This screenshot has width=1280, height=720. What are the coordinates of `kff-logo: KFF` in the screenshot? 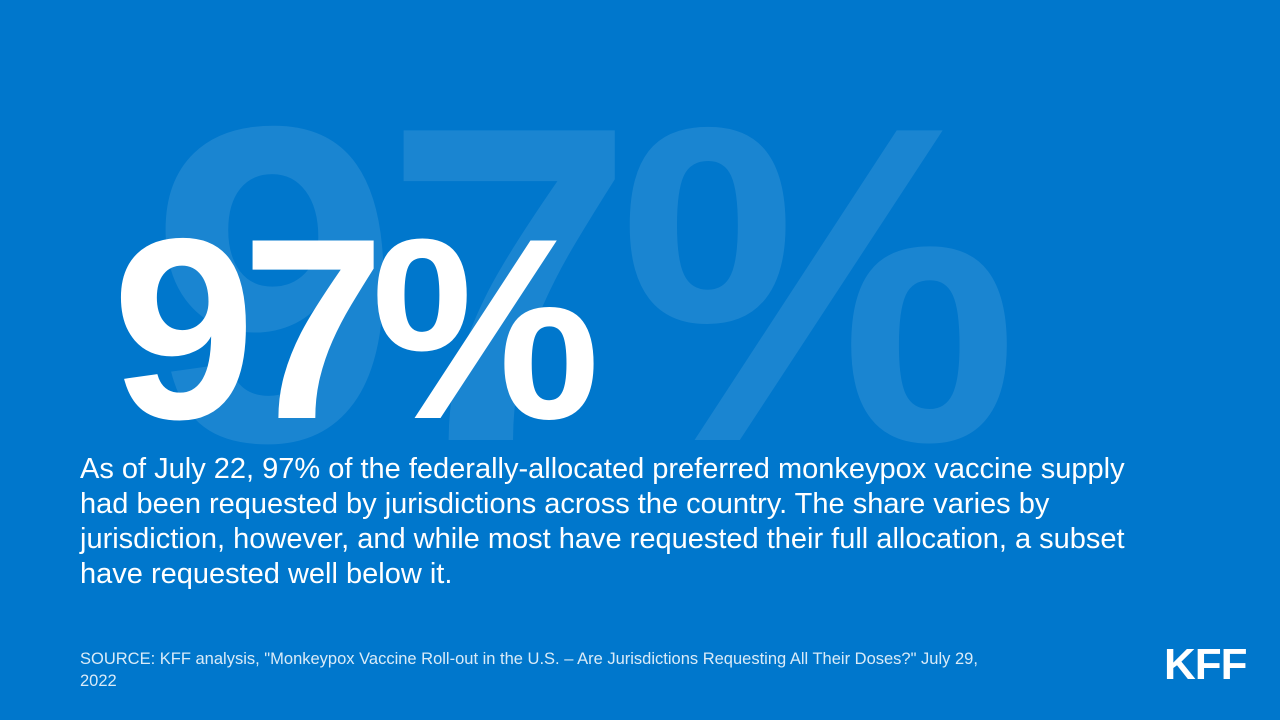 It's located at (1206, 664).